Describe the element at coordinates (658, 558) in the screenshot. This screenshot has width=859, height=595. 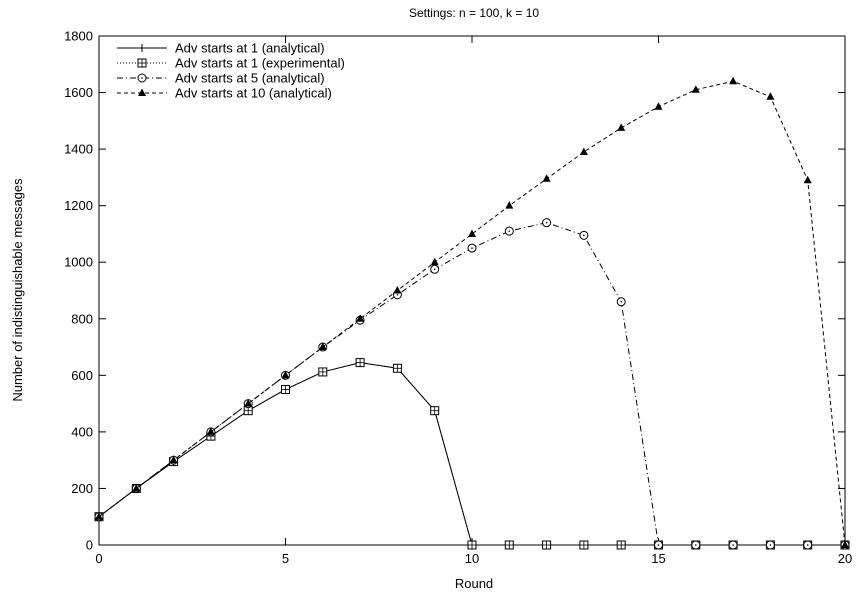
I see `x-tick-label: 15` at that location.